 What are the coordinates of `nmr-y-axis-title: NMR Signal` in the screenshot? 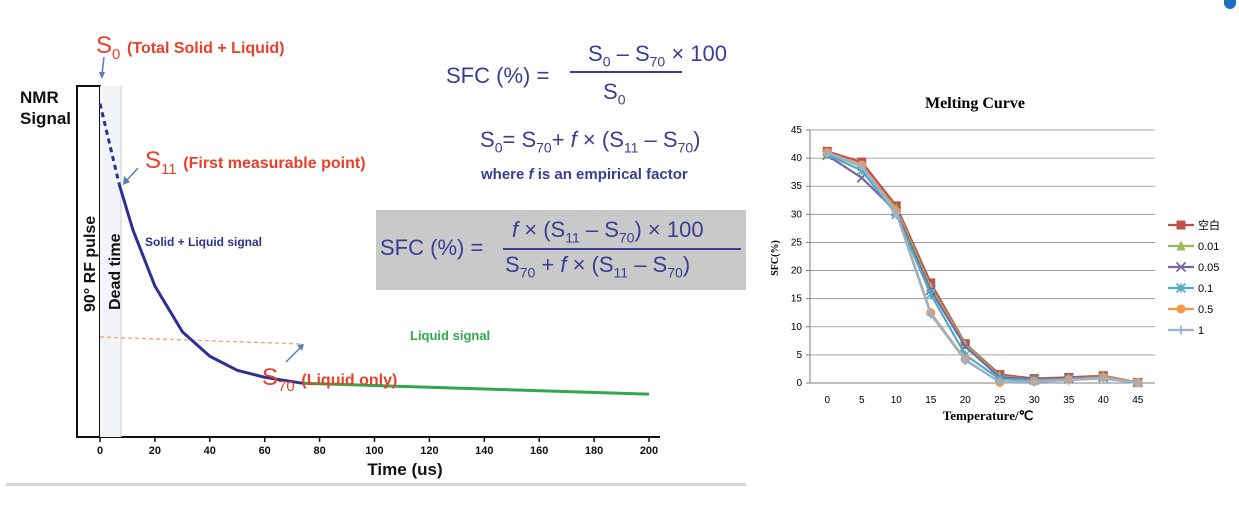 It's located at (47, 108).